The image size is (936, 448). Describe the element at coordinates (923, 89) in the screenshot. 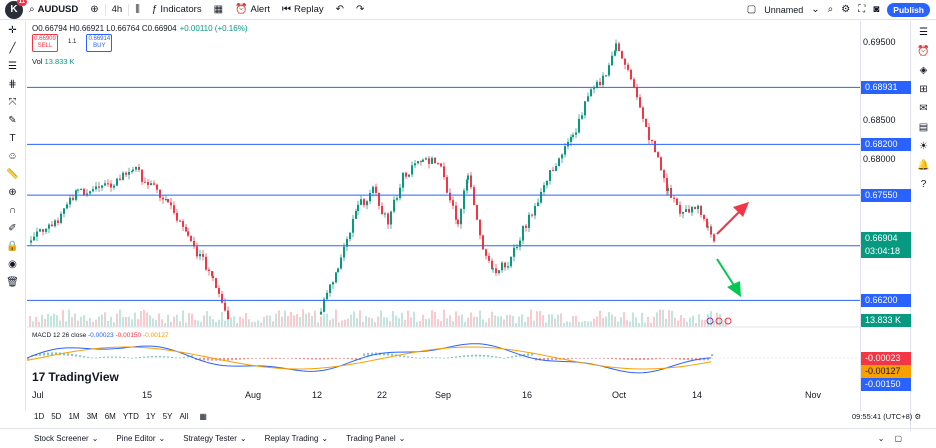

I see `hotlist-icon: ⊞` at that location.